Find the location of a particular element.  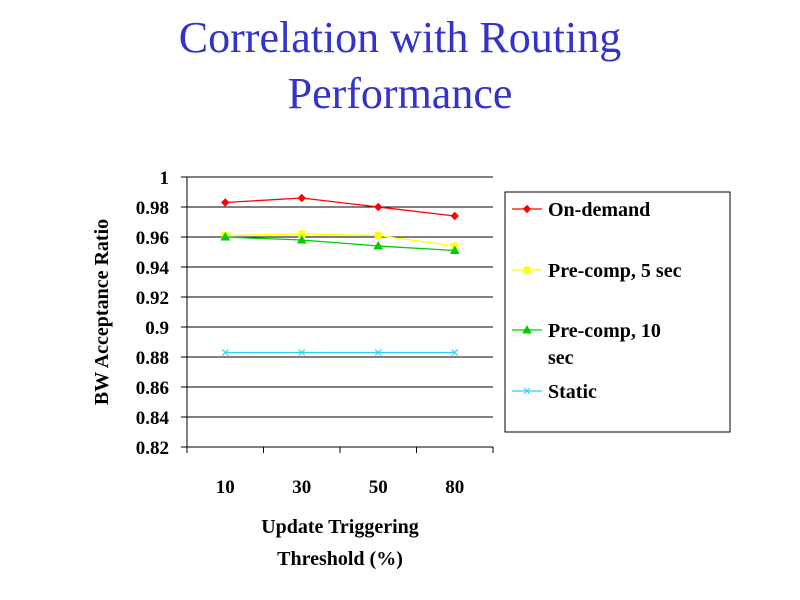

legend-entry: Pre-comp, 5 sec is located at coordinates (597, 271).